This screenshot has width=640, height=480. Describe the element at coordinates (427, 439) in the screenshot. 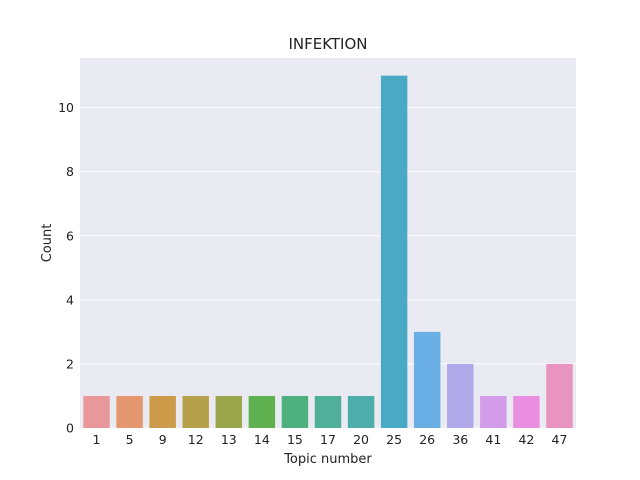

I see `x-tick-label: 26` at that location.